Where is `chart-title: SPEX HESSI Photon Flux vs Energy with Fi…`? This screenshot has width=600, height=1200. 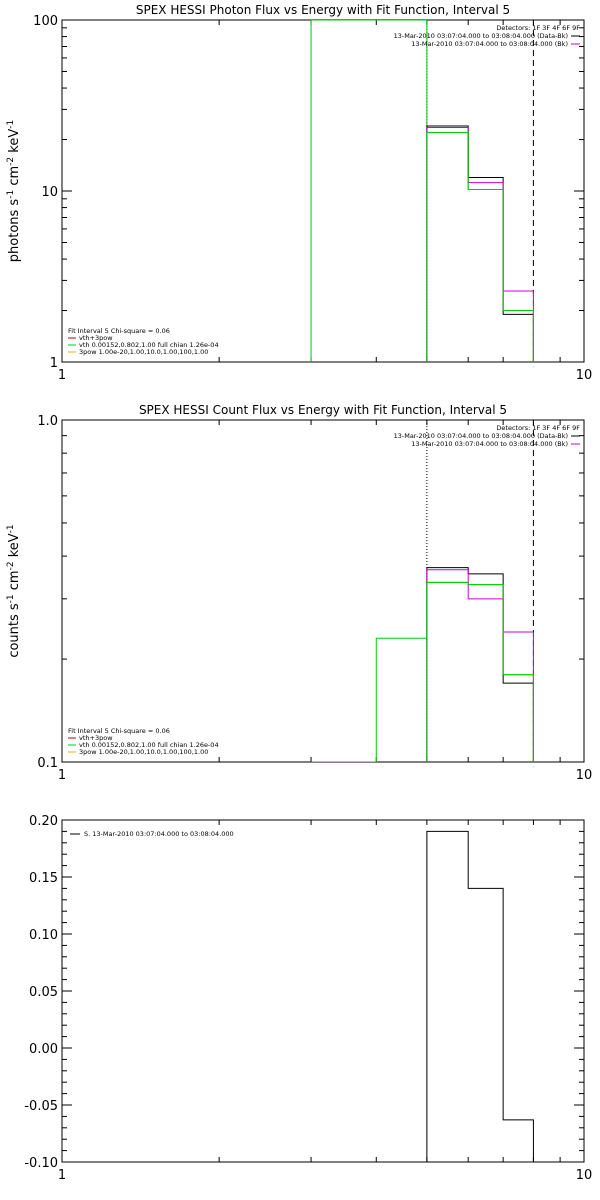 chart-title: SPEX HESSI Photon Flux vs Energy with Fi… is located at coordinates (323, 10).